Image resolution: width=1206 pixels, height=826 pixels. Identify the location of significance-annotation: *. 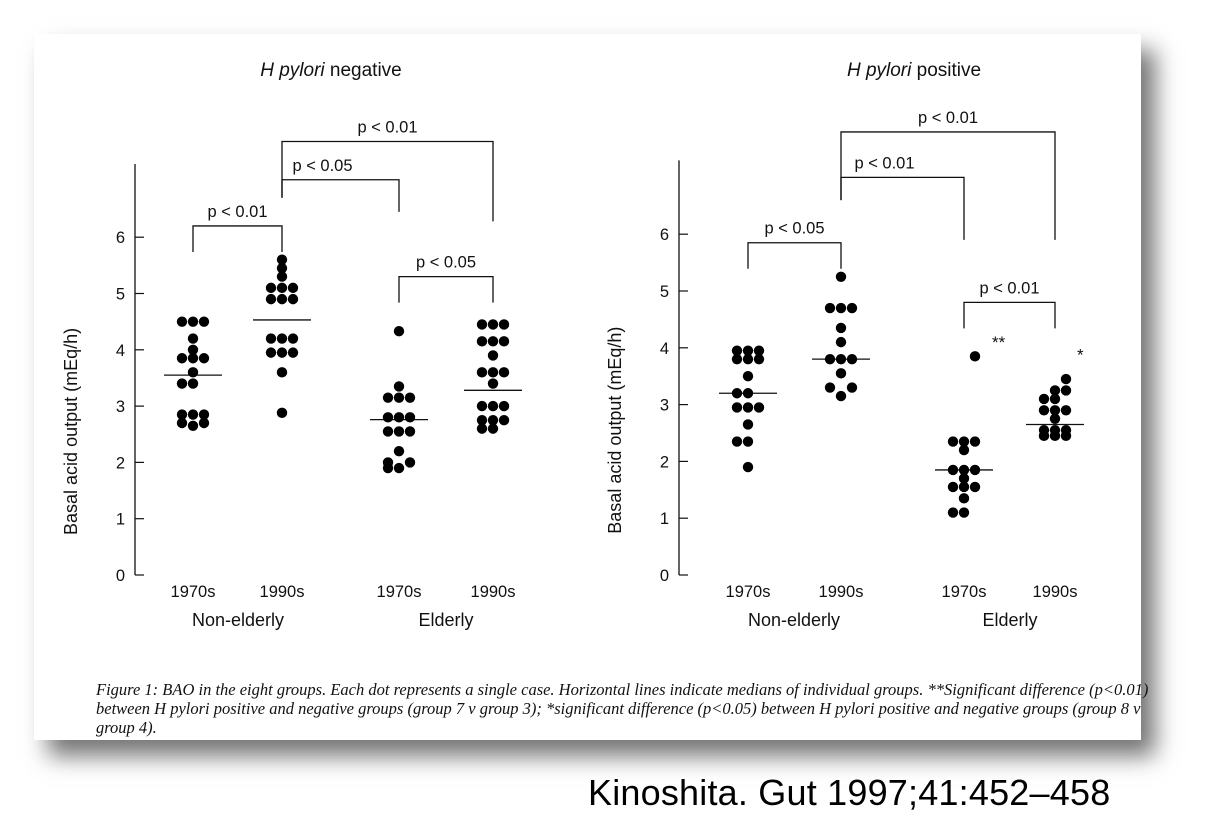
(1080, 354).